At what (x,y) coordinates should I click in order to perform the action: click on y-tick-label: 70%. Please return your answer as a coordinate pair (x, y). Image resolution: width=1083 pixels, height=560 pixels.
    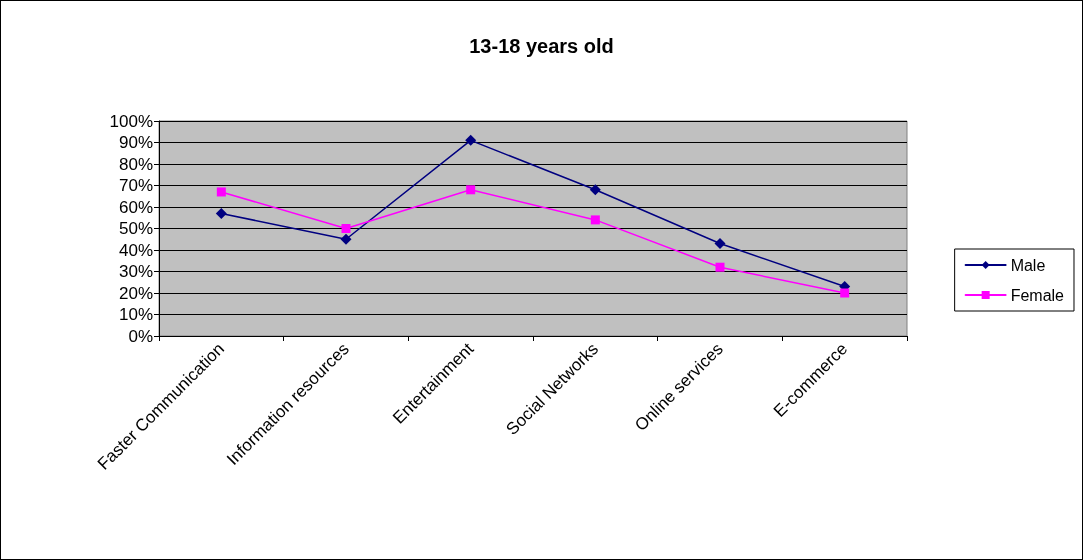
    Looking at the image, I should click on (135, 185).